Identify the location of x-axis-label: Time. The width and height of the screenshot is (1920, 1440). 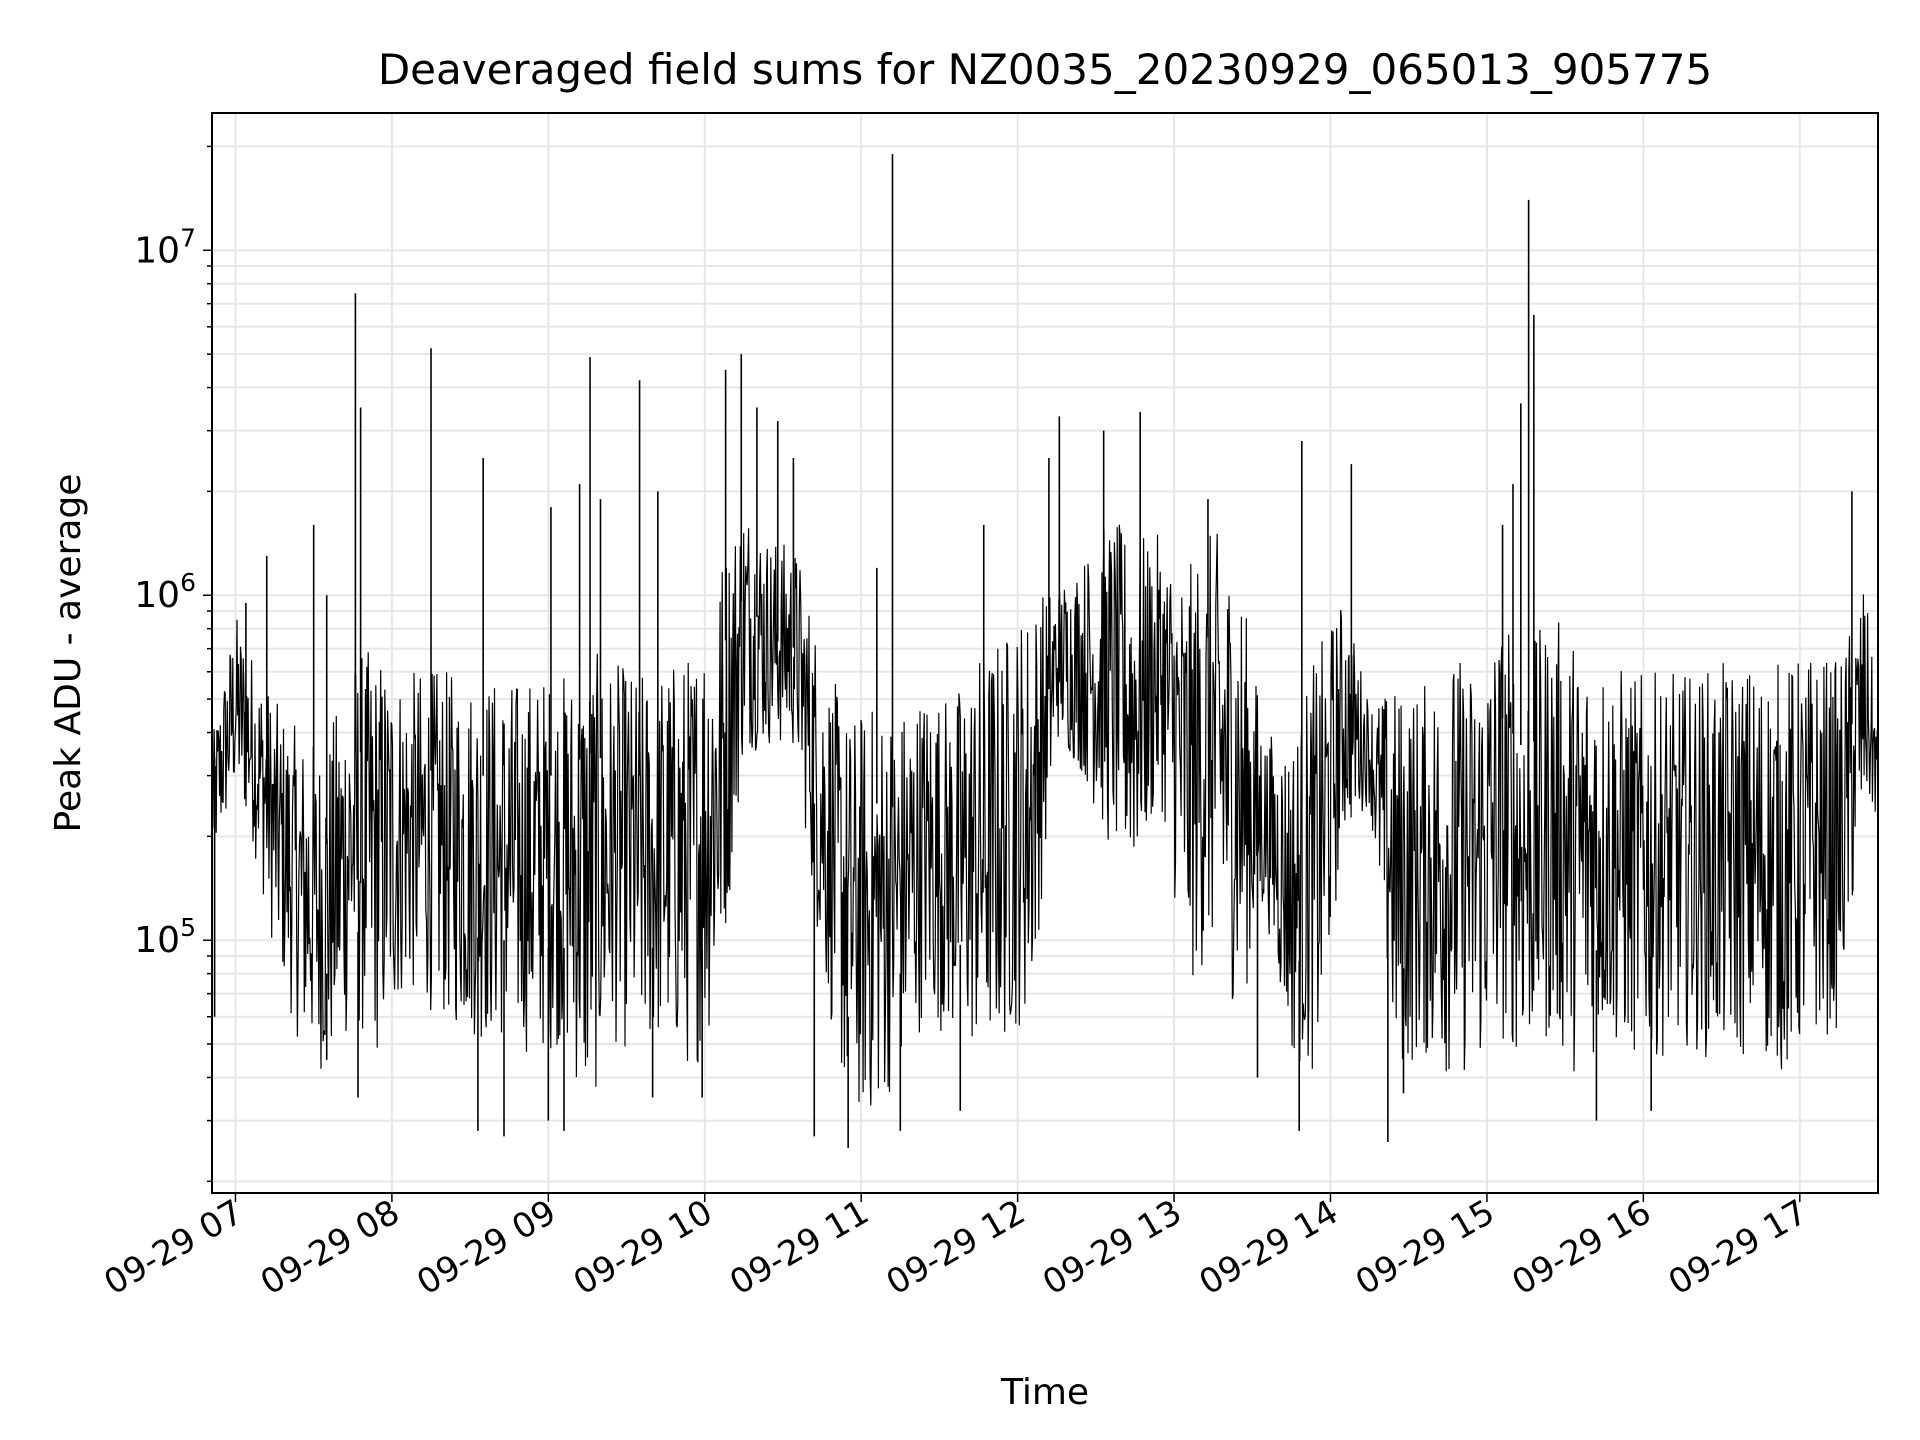
(1044, 1392).